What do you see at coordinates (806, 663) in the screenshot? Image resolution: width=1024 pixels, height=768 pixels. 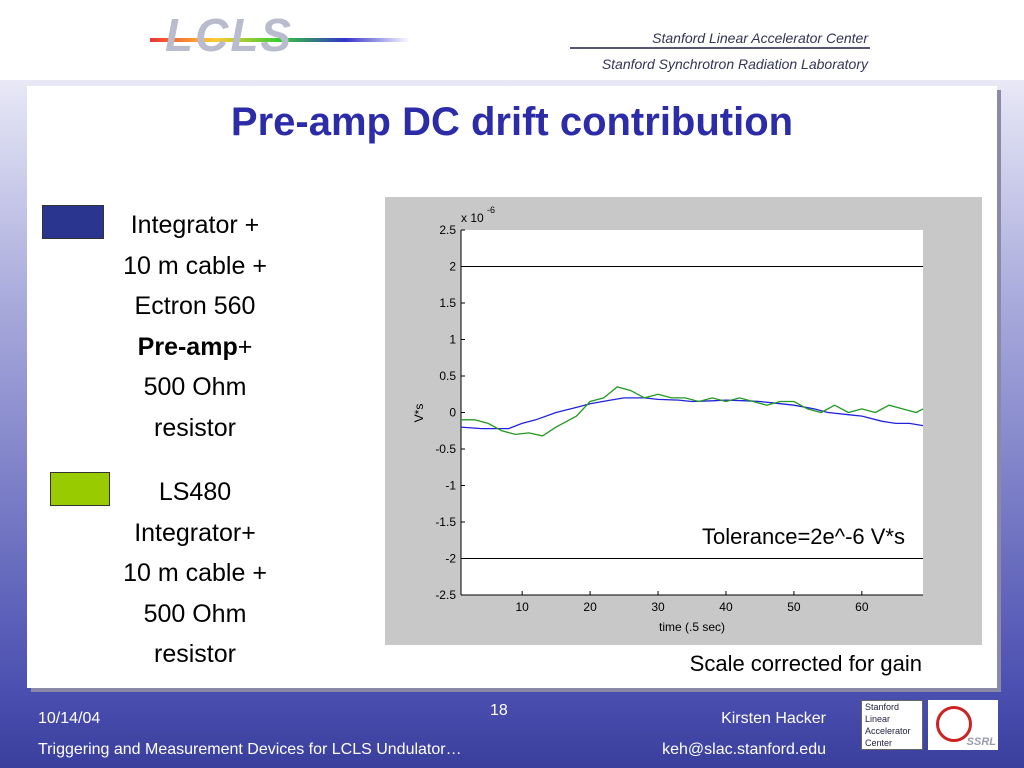 I see `chart-note: Scale corrected for gain` at bounding box center [806, 663].